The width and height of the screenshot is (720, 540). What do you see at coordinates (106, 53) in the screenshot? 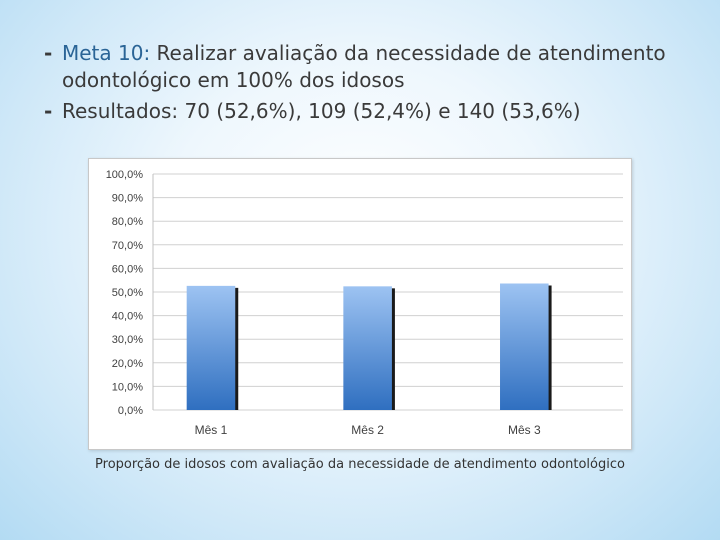
I see `bullet-lead: Meta 10:` at bounding box center [106, 53].